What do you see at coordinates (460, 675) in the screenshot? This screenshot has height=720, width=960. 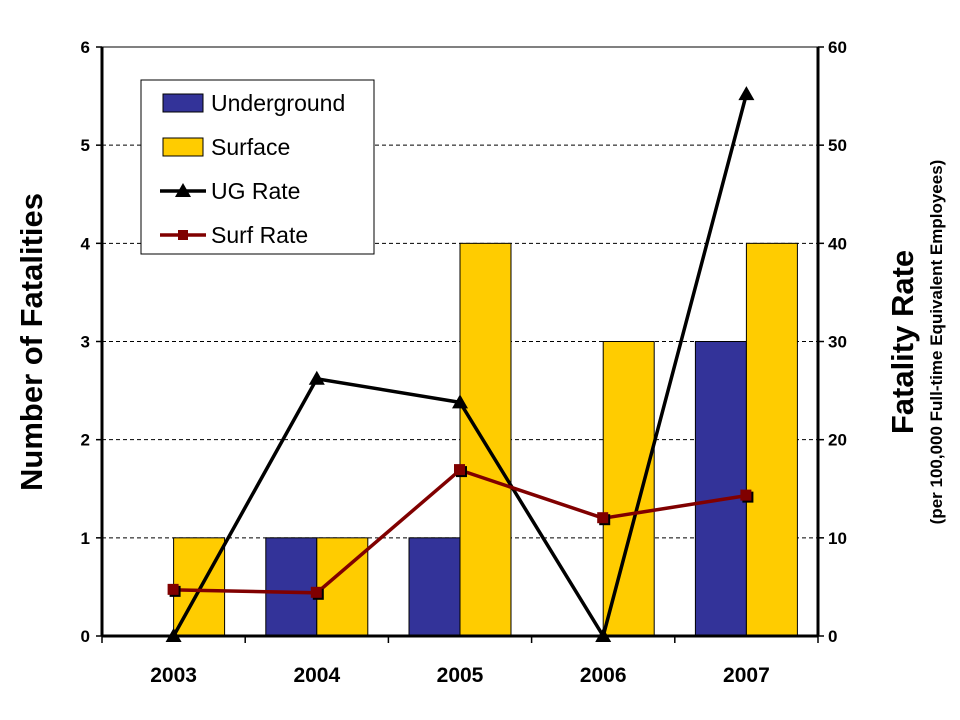 I see `x-tick-label: 2005` at bounding box center [460, 675].